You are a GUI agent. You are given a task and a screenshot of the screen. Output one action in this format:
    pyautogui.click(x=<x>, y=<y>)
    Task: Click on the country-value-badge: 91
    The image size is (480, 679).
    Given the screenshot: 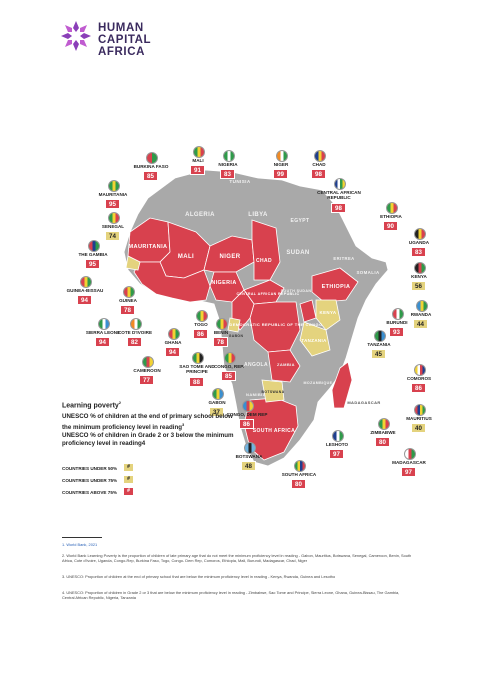 What is the action you would take?
    pyautogui.click(x=197, y=170)
    